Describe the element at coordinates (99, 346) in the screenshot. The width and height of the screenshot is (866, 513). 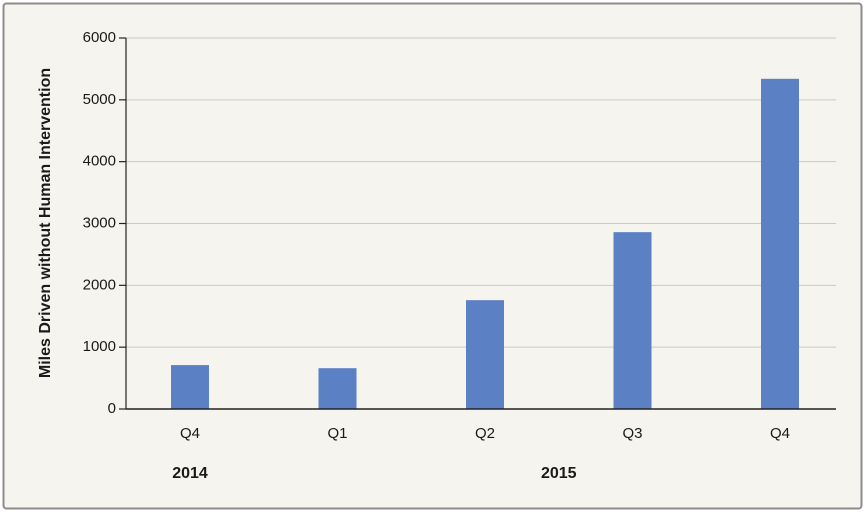
I see `y-tick-label: 1000` at that location.